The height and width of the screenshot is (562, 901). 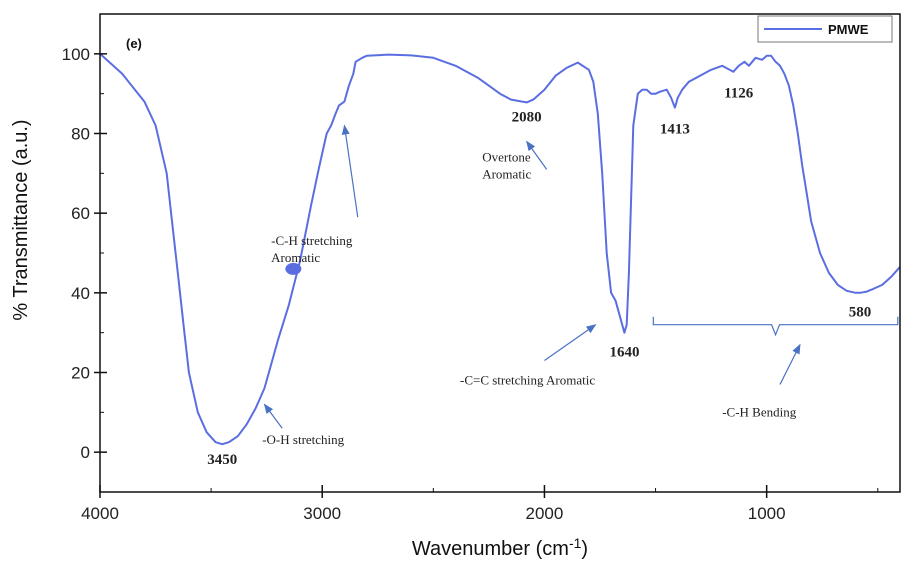 What do you see at coordinates (860, 313) in the screenshot?
I see `peak-label-580: 580` at bounding box center [860, 313].